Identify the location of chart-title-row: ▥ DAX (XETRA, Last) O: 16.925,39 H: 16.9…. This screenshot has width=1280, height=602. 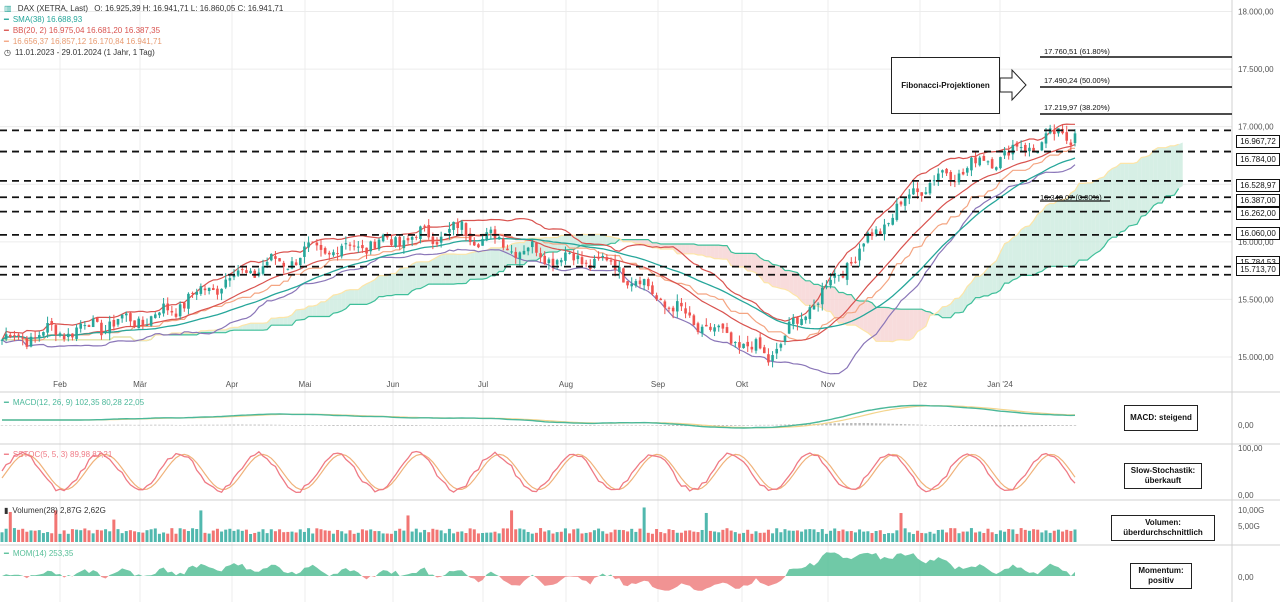
(145, 9).